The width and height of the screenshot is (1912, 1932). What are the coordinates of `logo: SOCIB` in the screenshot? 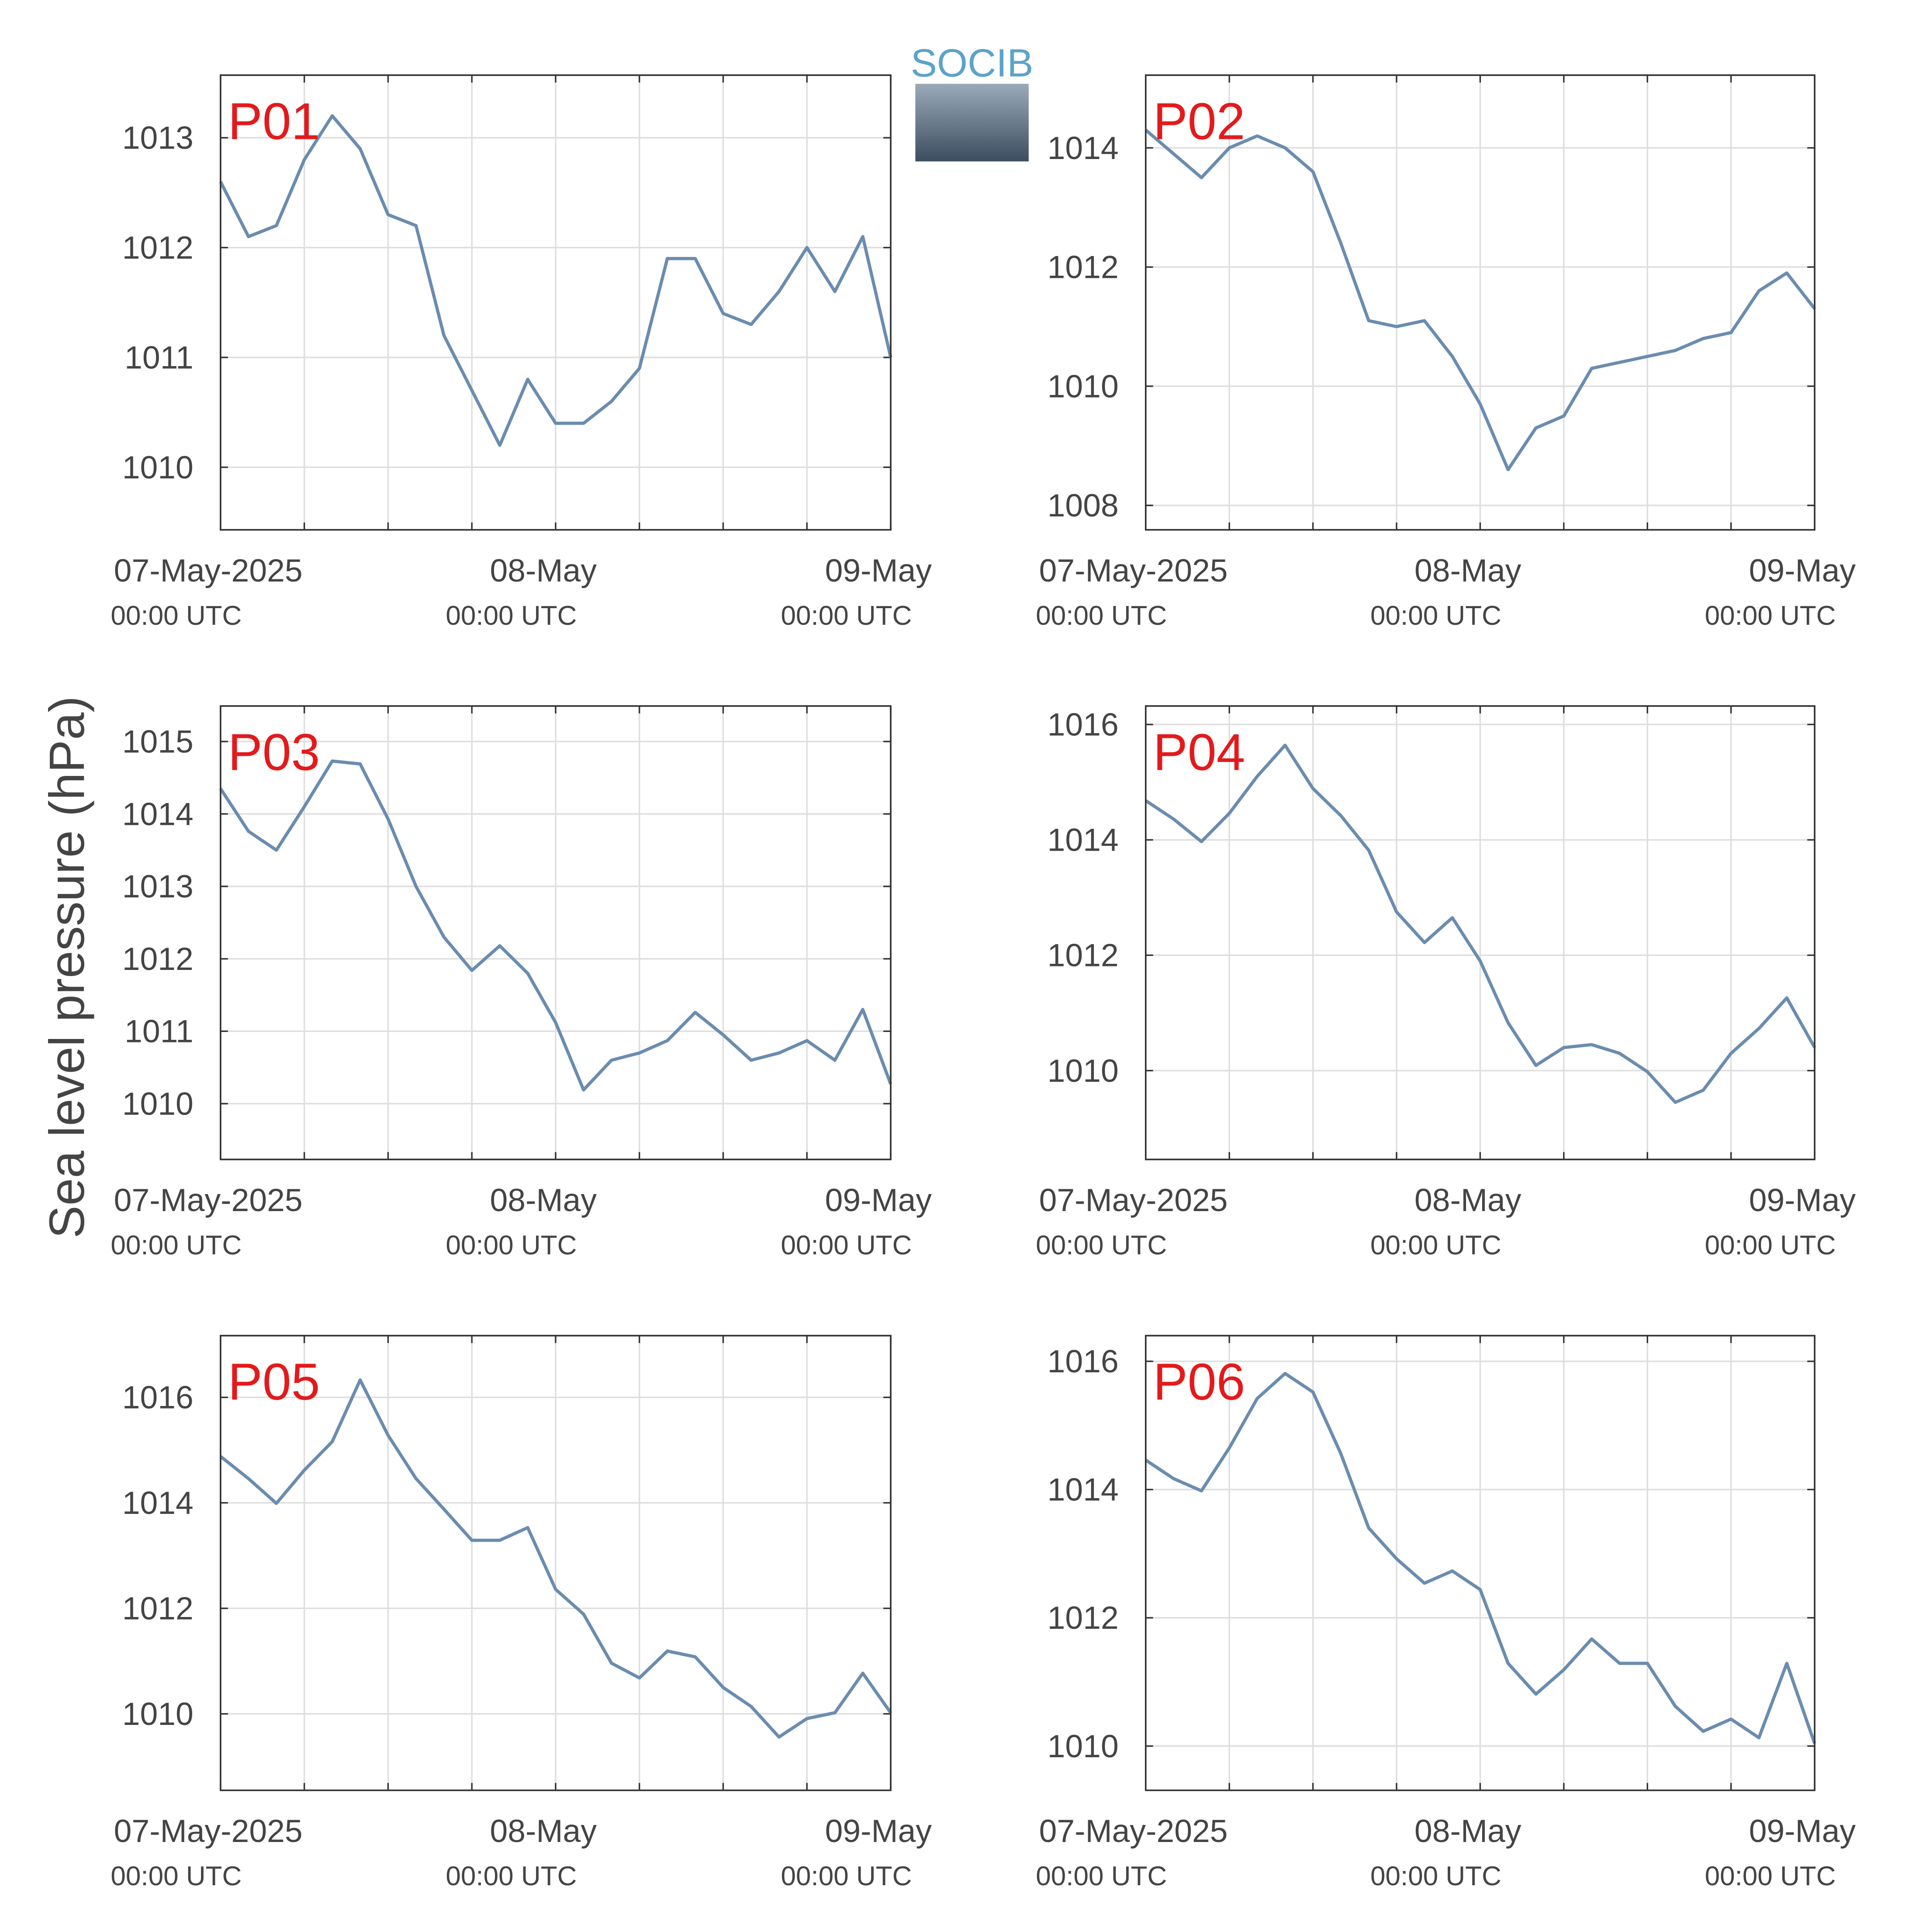 It's located at (973, 101).